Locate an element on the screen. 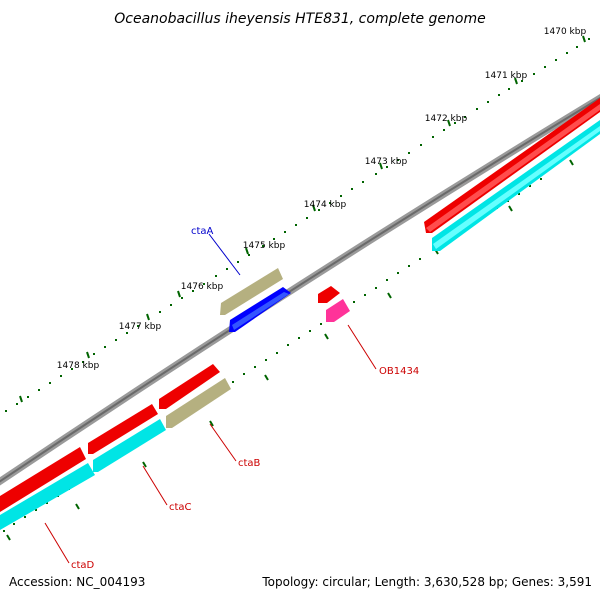 The width and height of the screenshot is (600, 600). kbp-label-1471: 1471 kbp is located at coordinates (506, 76).